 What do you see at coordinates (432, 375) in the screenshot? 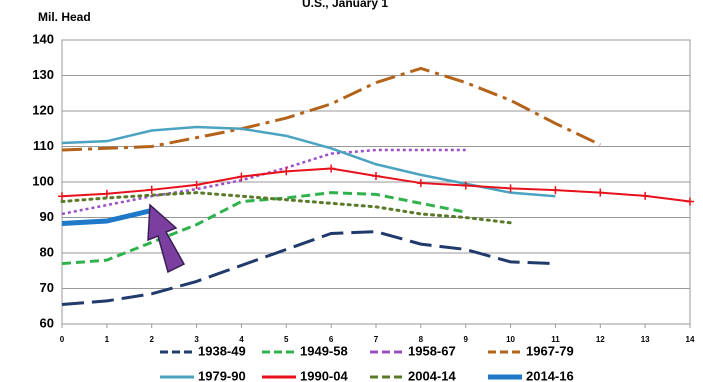
I see `legend-label: 2004-14` at bounding box center [432, 375].